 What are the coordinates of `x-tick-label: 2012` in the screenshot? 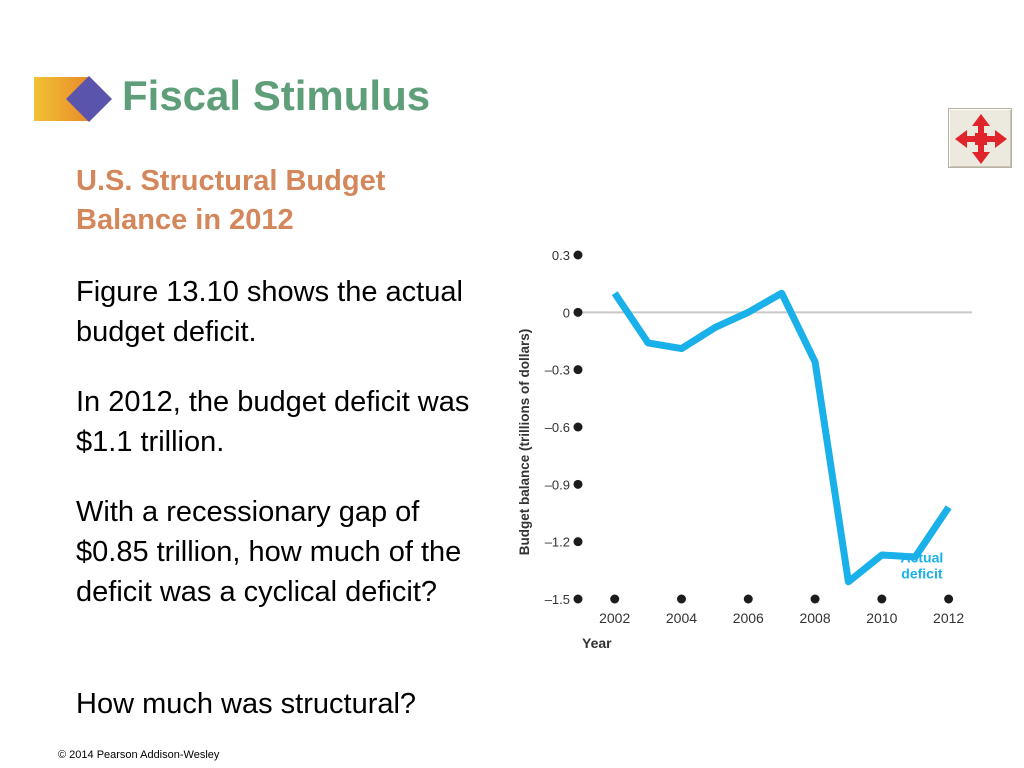 It's located at (948, 618).